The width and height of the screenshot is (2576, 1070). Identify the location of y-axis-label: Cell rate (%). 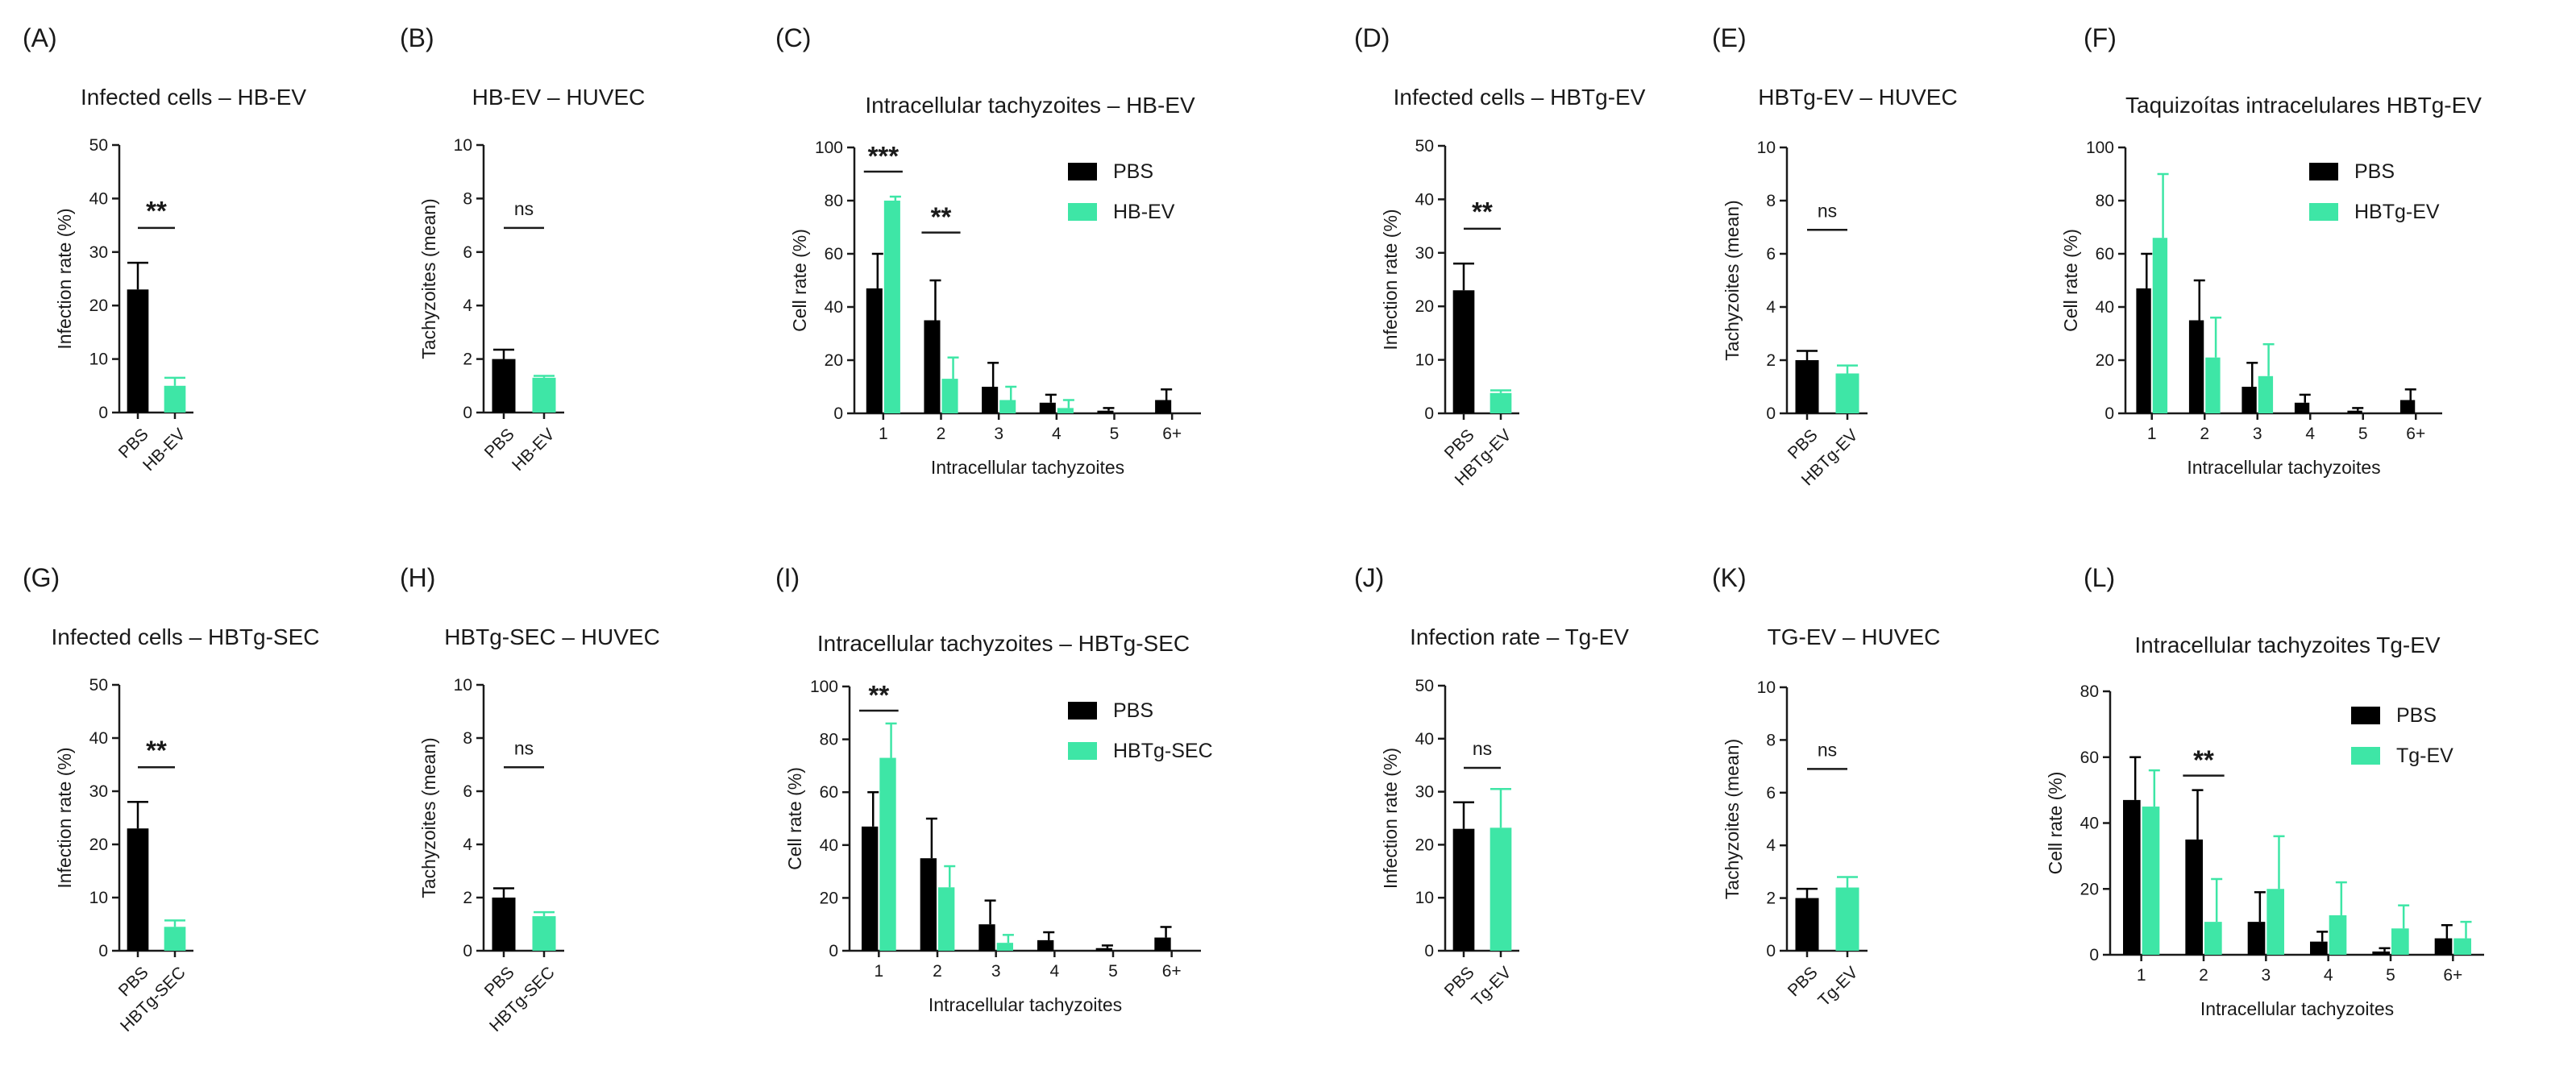
(2055, 823).